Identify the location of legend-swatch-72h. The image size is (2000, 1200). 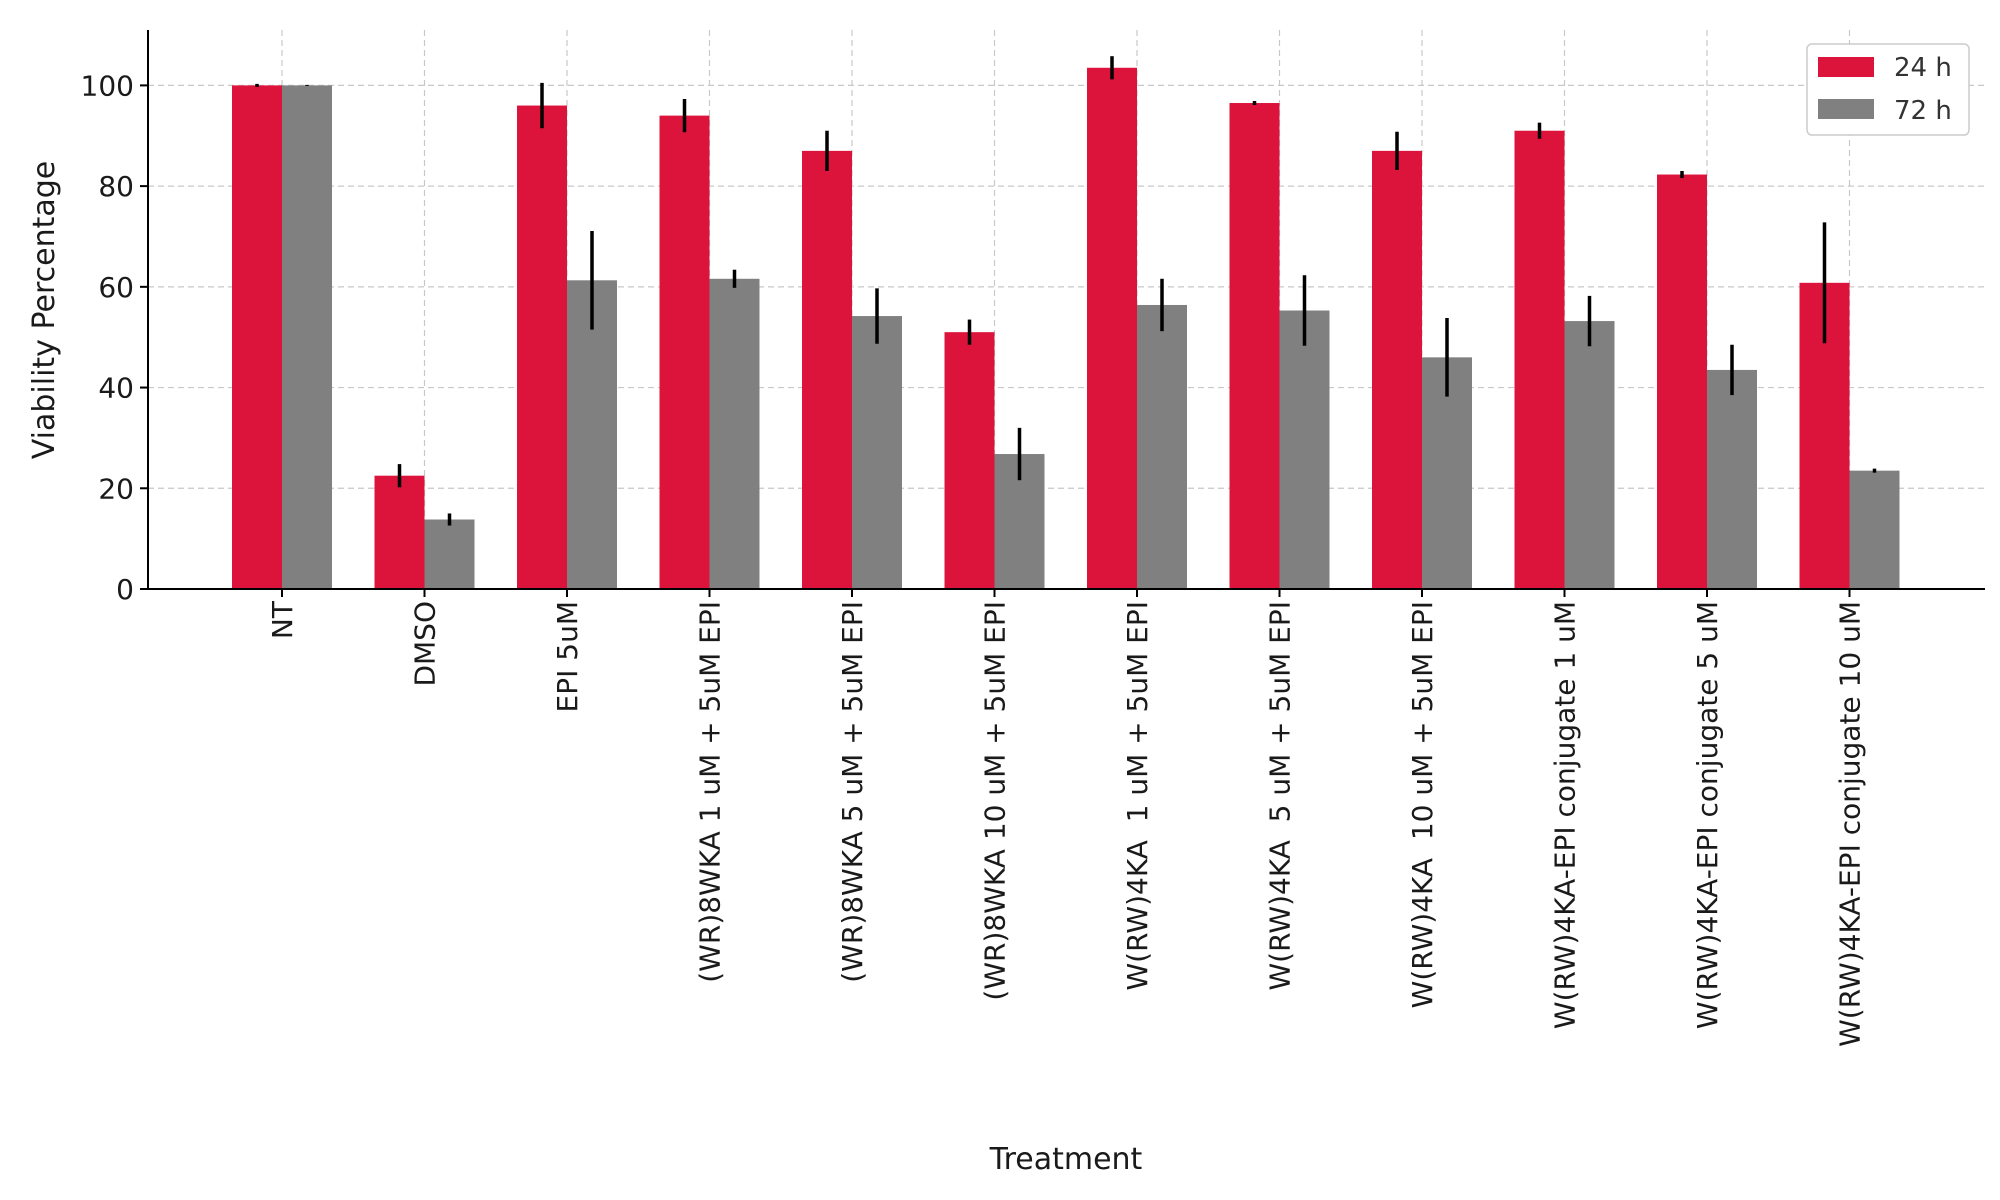
(1846, 109).